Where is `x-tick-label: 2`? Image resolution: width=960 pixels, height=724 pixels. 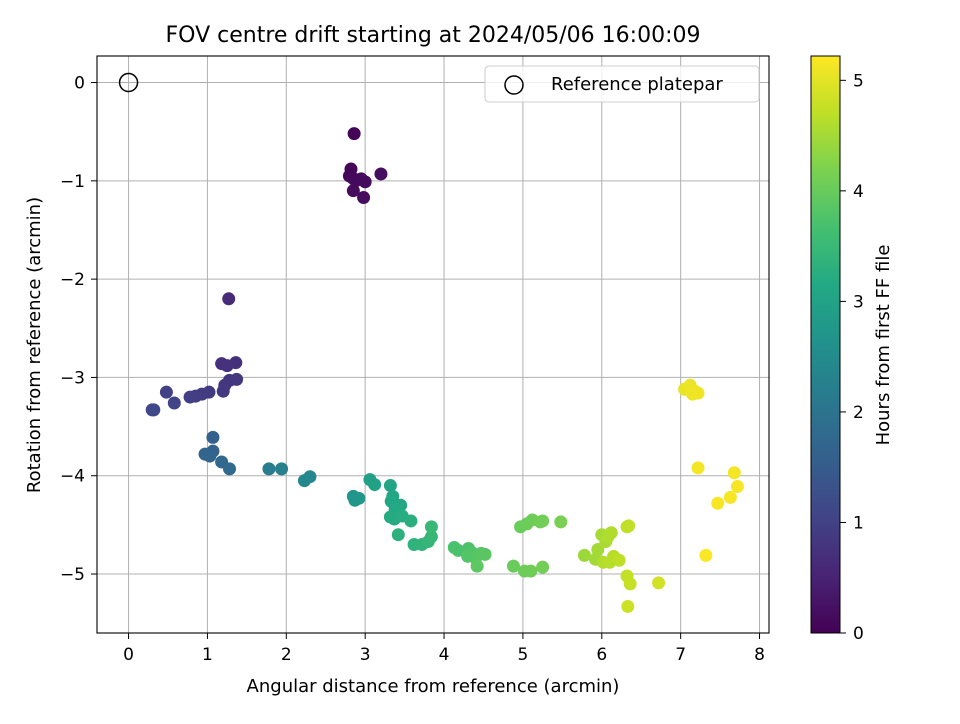
x-tick-label: 2 is located at coordinates (286, 655).